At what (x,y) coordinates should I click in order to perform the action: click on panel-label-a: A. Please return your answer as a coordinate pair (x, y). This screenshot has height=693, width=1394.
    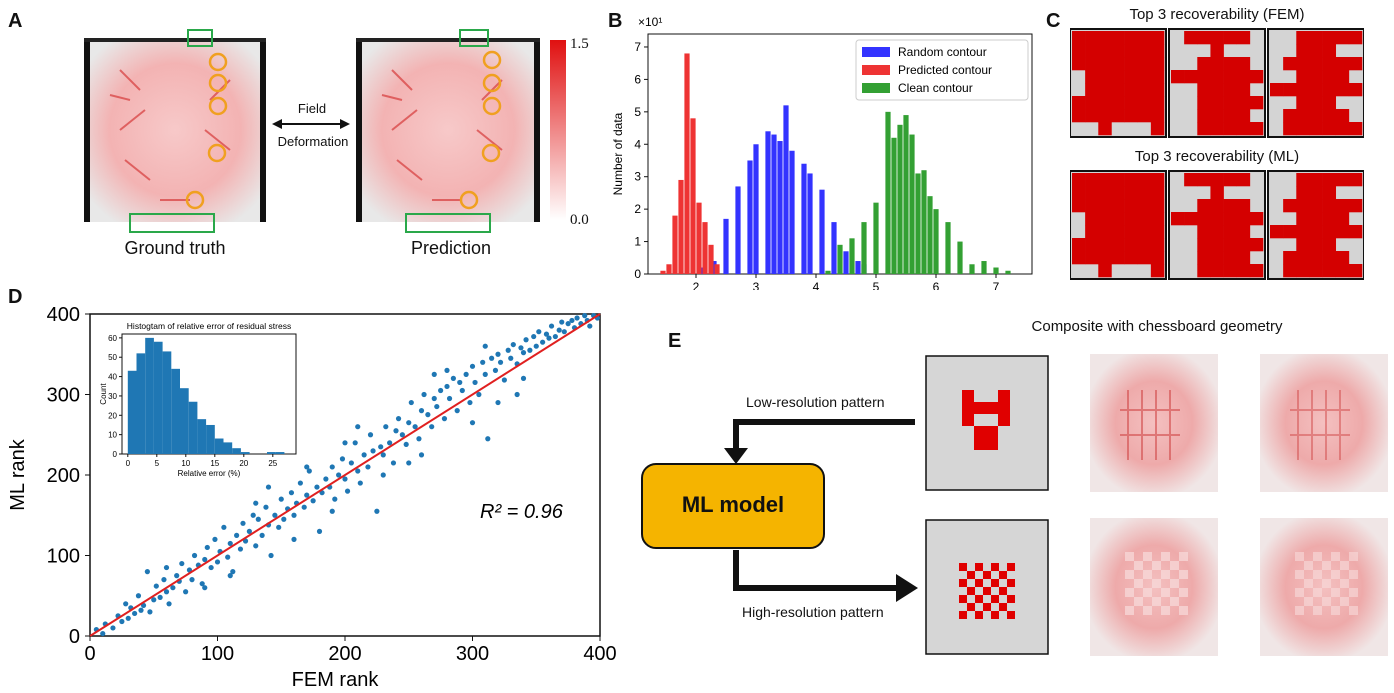
    Looking at the image, I should click on (15, 21).